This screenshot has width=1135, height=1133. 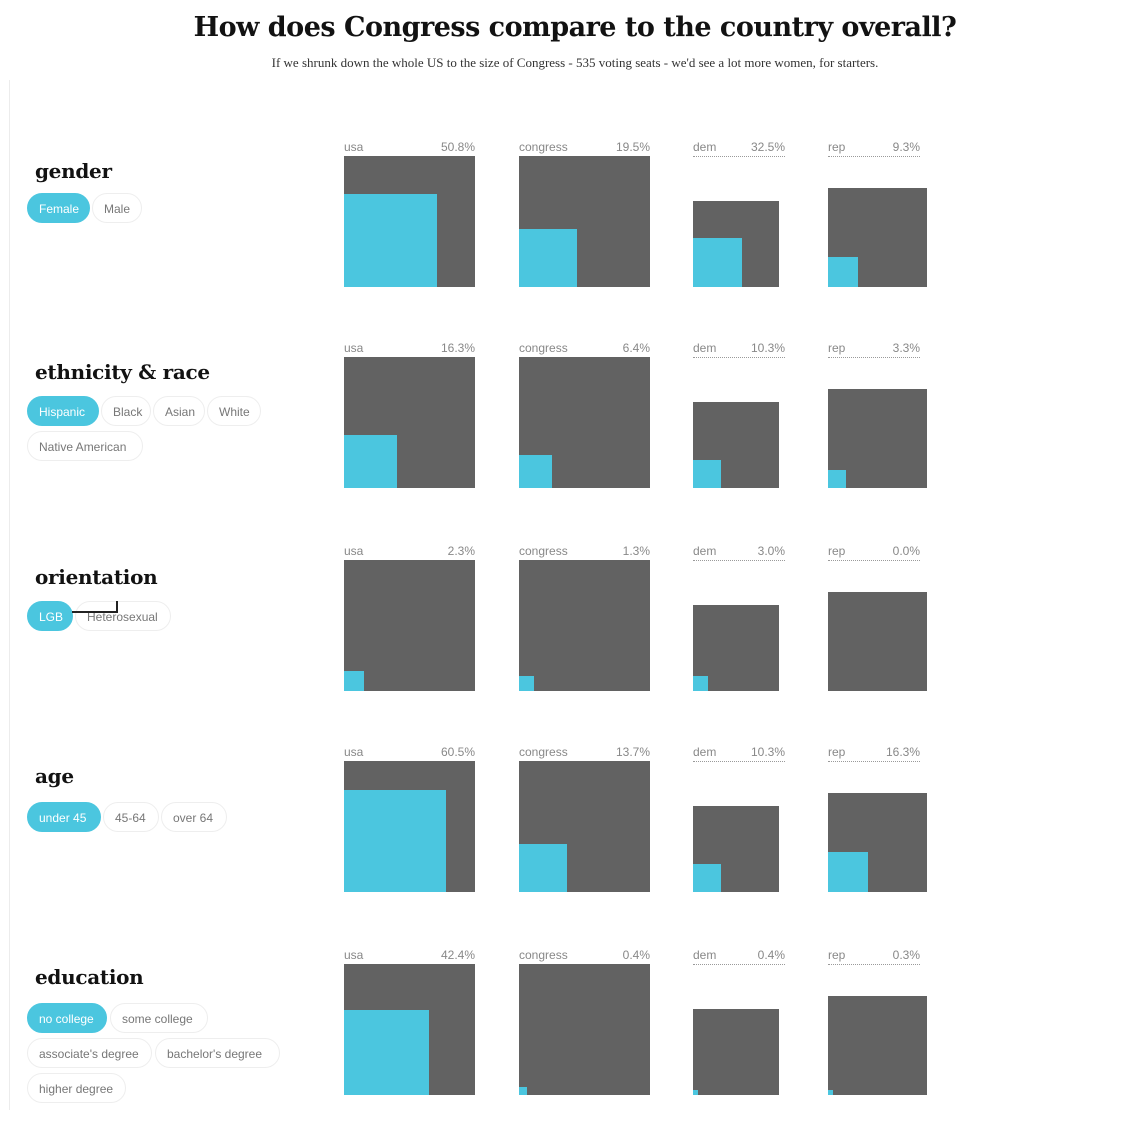 I want to click on option-lgb: LGB, so click(x=50, y=616).